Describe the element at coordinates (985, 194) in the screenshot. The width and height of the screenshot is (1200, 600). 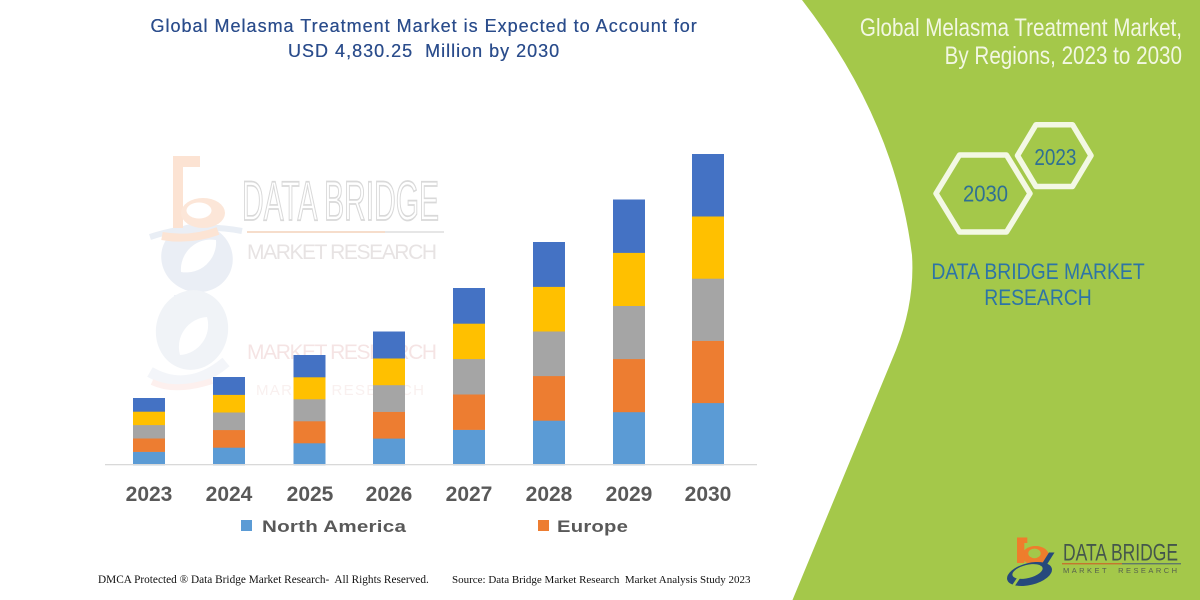
I see `svg-text: 2030` at that location.